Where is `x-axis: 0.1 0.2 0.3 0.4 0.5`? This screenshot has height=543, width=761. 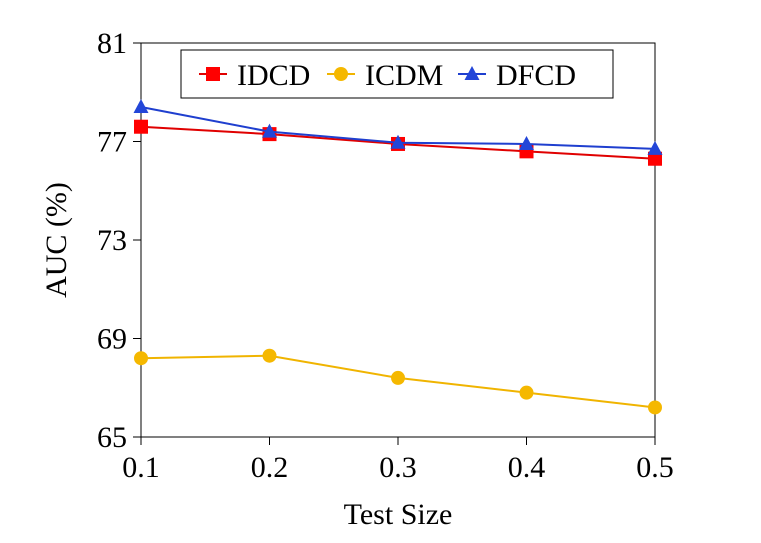
x-axis: 0.1 0.2 0.3 0.4 0.5 is located at coordinates (398, 460).